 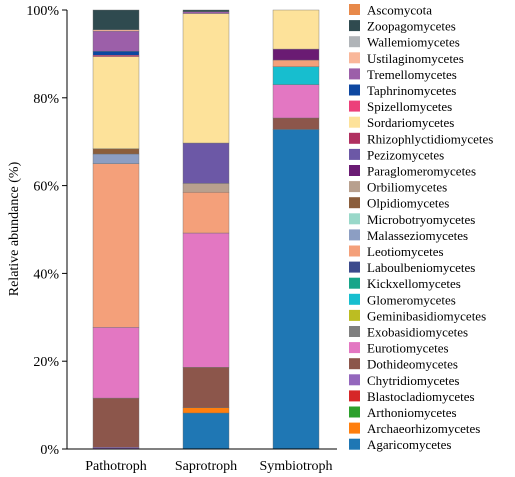 I want to click on legend-item: Orbiliomycetes, so click(x=398, y=187).